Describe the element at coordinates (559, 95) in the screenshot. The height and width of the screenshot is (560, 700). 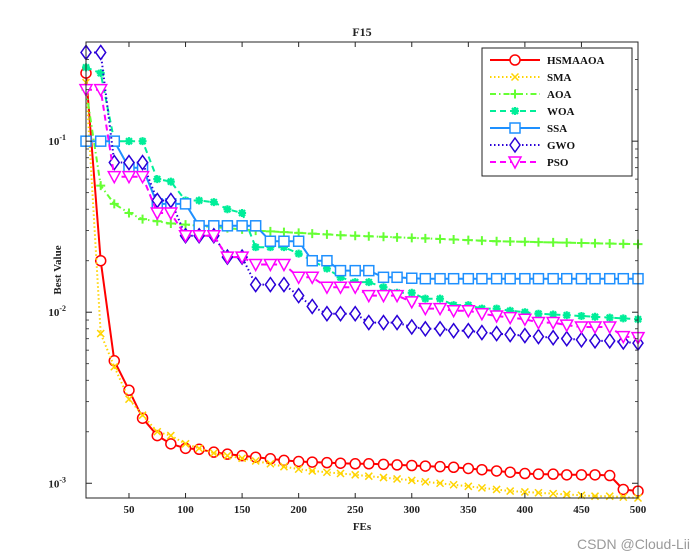
I see `legend-label-aoa: AOA` at that location.